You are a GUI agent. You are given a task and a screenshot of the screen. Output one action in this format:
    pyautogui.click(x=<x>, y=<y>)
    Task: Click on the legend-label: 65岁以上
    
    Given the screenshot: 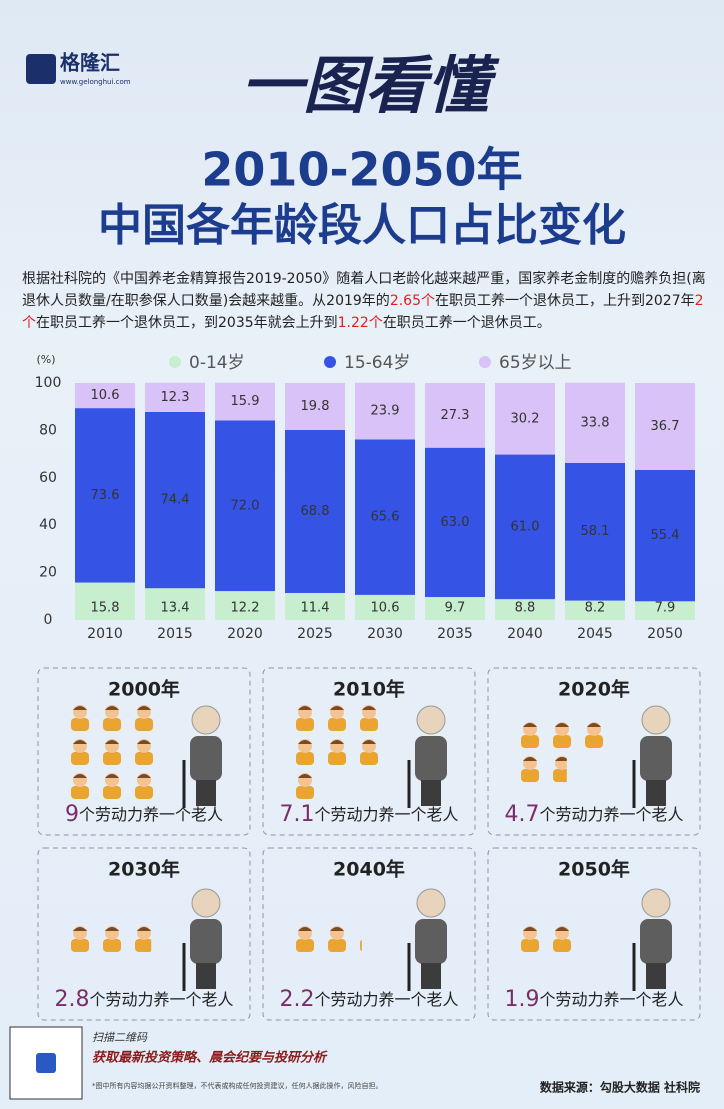 What is the action you would take?
    pyautogui.click(x=535, y=363)
    